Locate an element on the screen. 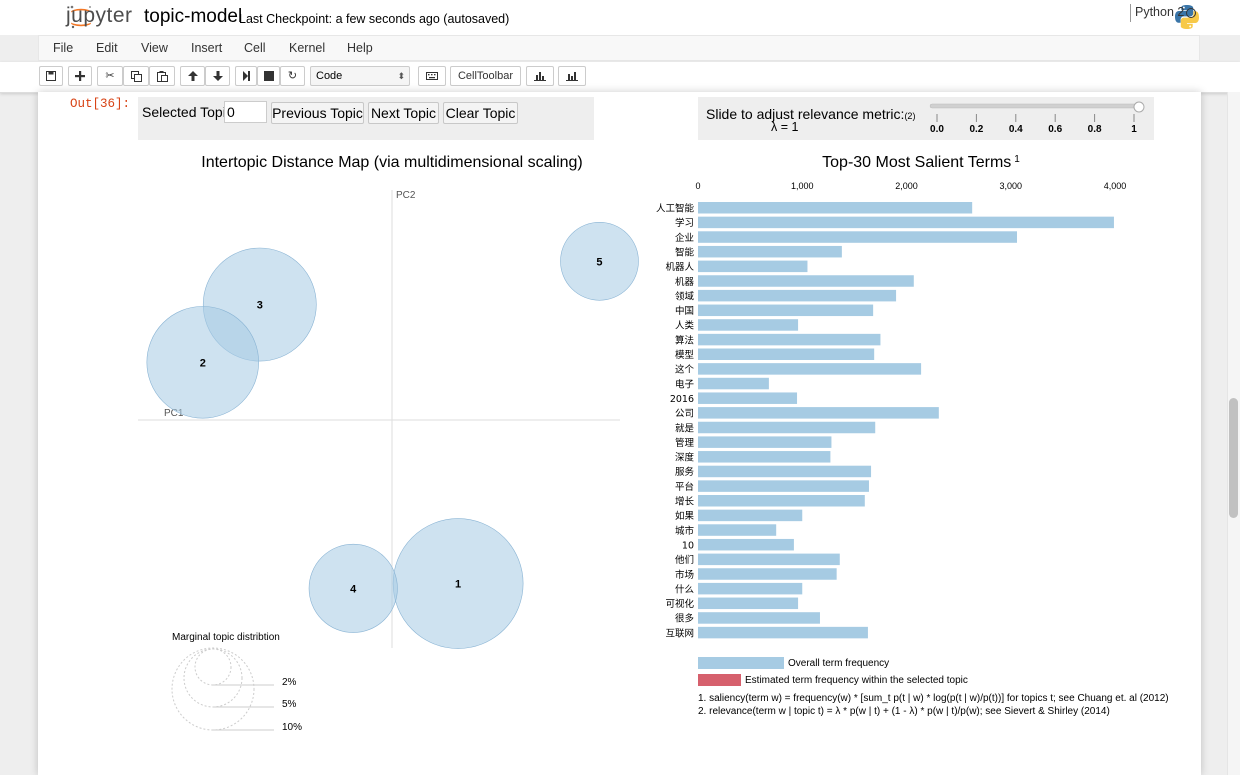  term-label: 很多 is located at coordinates (684, 619).